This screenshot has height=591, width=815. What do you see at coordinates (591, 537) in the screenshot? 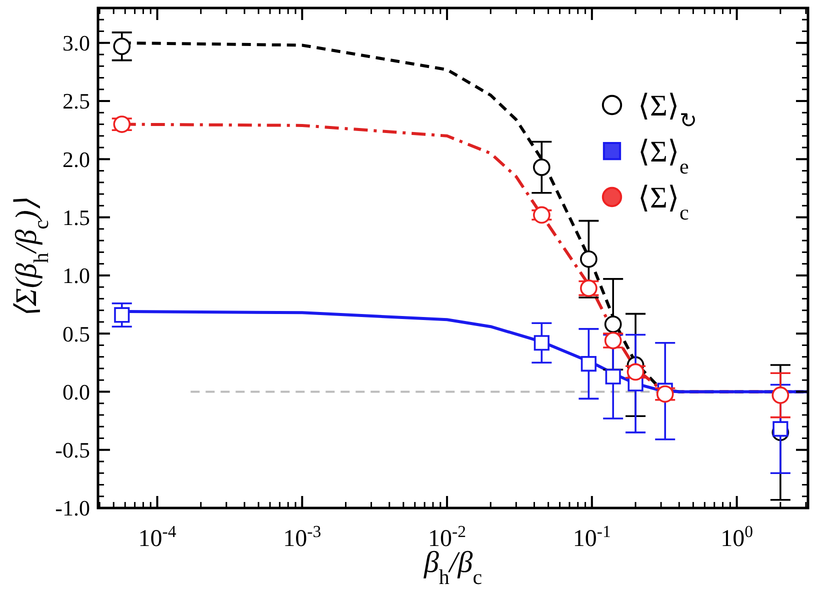
I see `x-tick-label: 10$^{-1}$` at bounding box center [591, 537].